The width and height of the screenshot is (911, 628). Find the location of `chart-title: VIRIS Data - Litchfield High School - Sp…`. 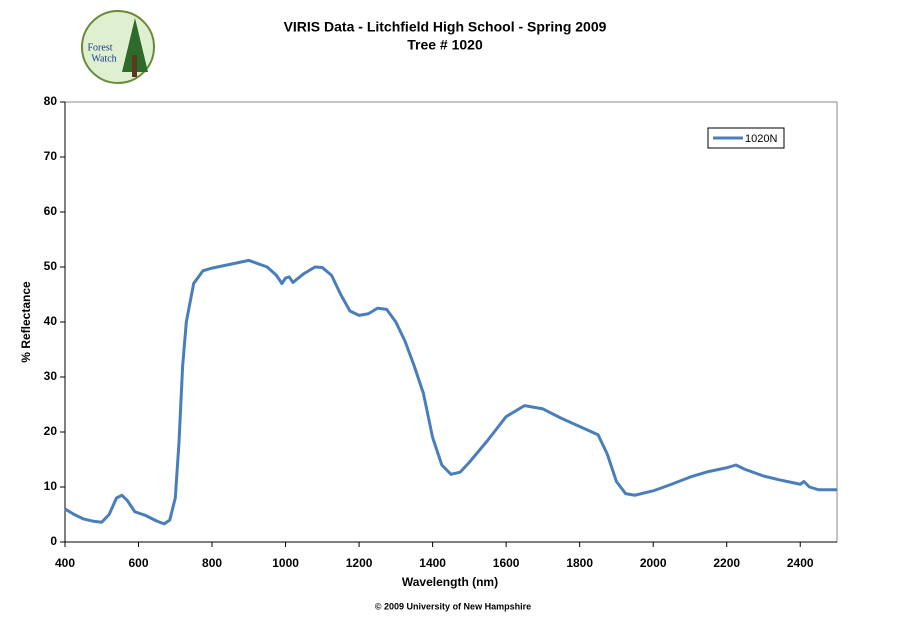

chart-title: VIRIS Data - Litchfield High School - Sp… is located at coordinates (445, 27).